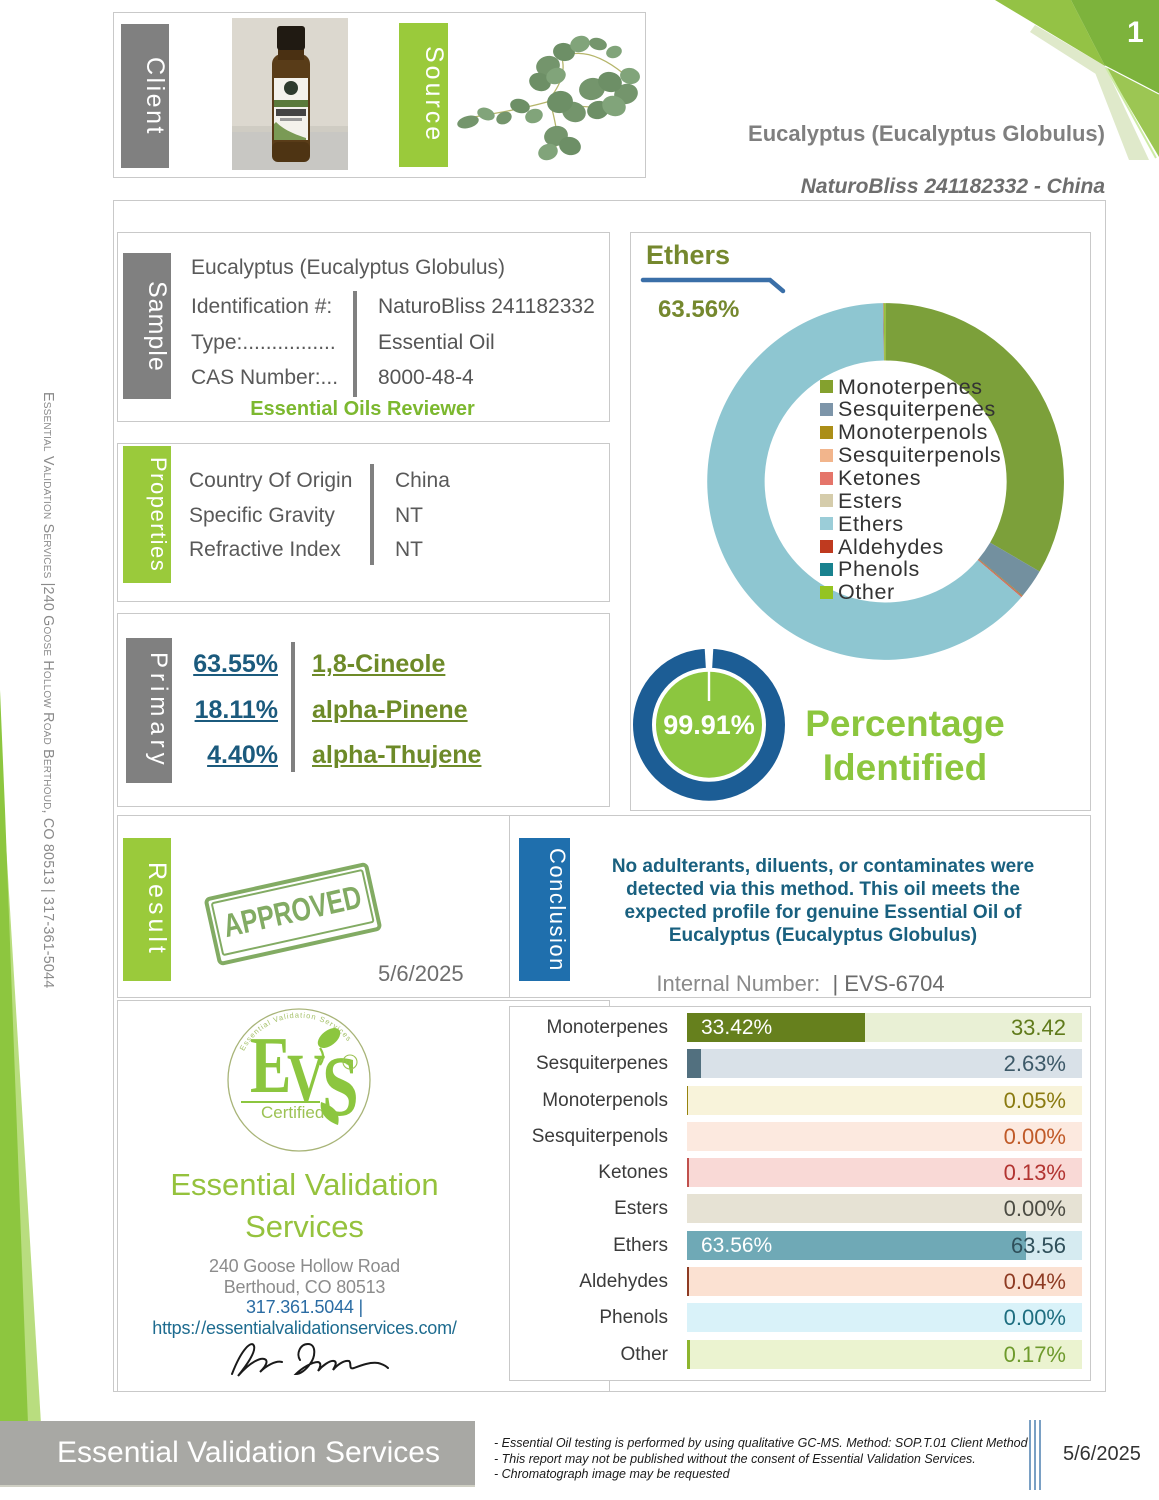 Image resolution: width=1159 pixels, height=1500 pixels. What do you see at coordinates (306, 1078) in the screenshot?
I see `svg-text: V` at bounding box center [306, 1078].